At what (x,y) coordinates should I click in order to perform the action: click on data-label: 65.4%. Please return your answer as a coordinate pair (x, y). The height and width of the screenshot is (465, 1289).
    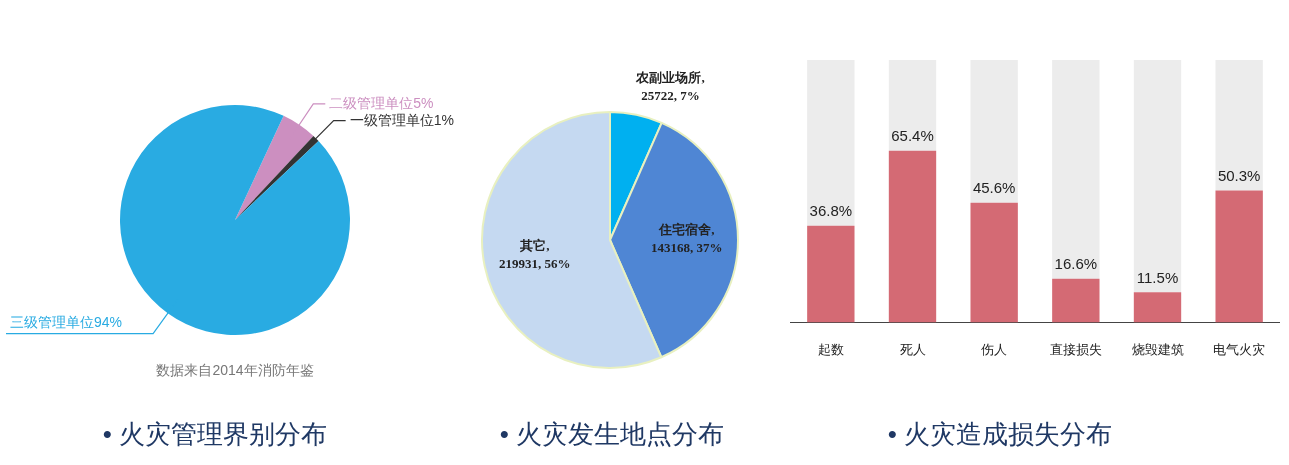
    Looking at the image, I should click on (912, 136).